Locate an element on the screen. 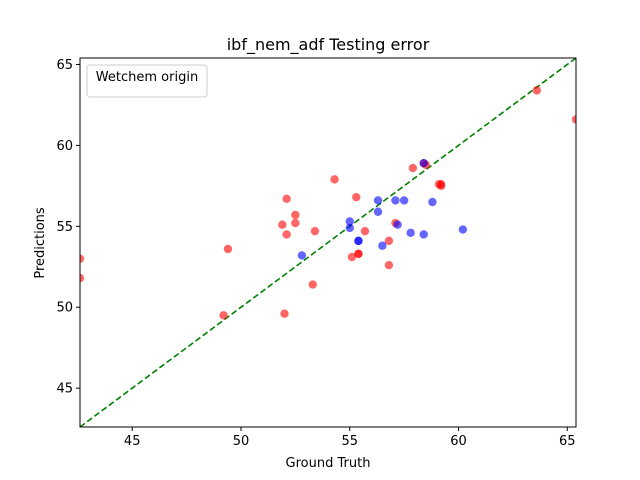  legend-box is located at coordinates (147, 81).